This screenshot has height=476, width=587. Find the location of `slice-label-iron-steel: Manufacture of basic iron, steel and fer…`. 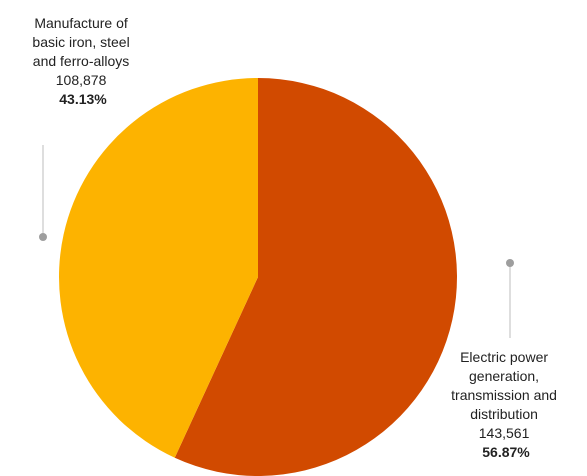

slice-label-iron-steel: Manufacture of basic iron, steel and fer… is located at coordinates (82, 128).